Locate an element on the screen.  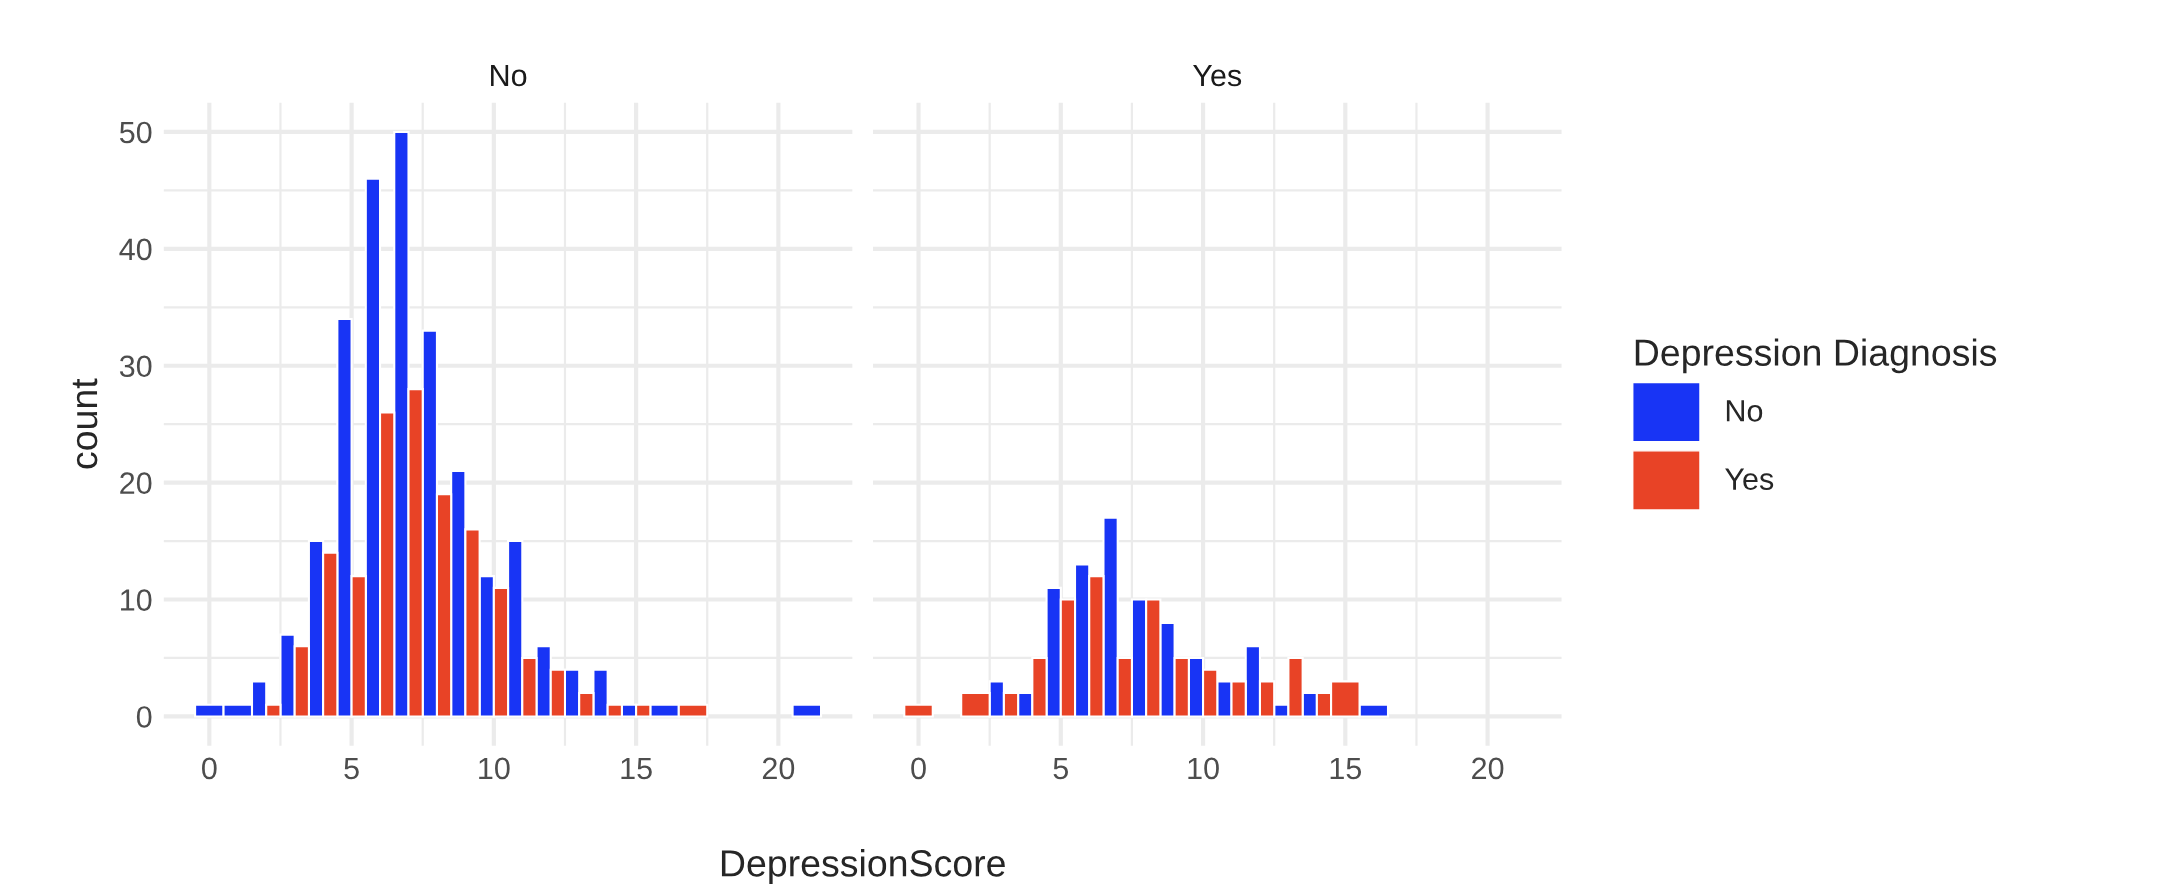
chart-title: Yes is located at coordinates (1217, 76).